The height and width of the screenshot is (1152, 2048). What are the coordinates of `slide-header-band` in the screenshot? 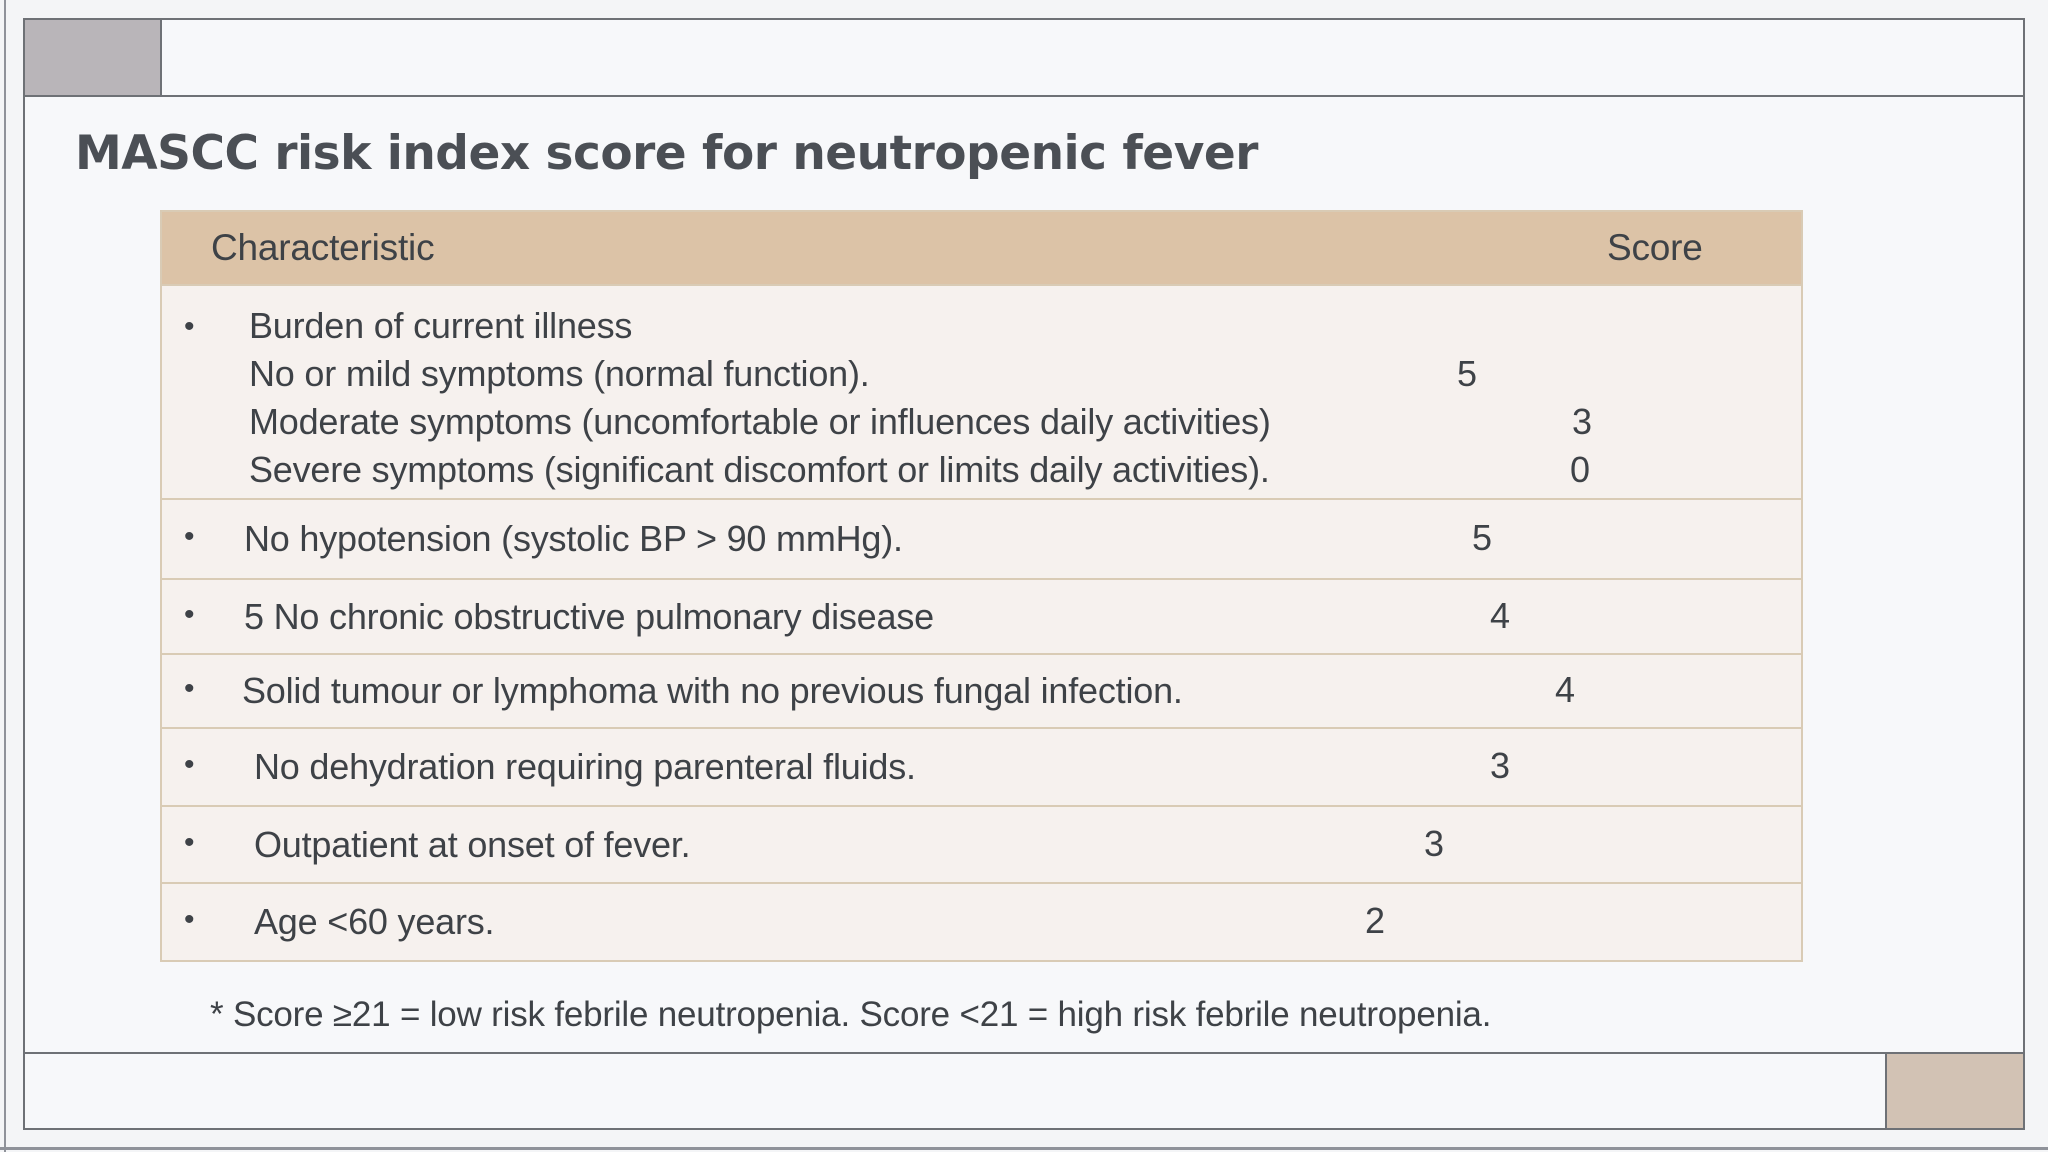 It's located at (1024, 57).